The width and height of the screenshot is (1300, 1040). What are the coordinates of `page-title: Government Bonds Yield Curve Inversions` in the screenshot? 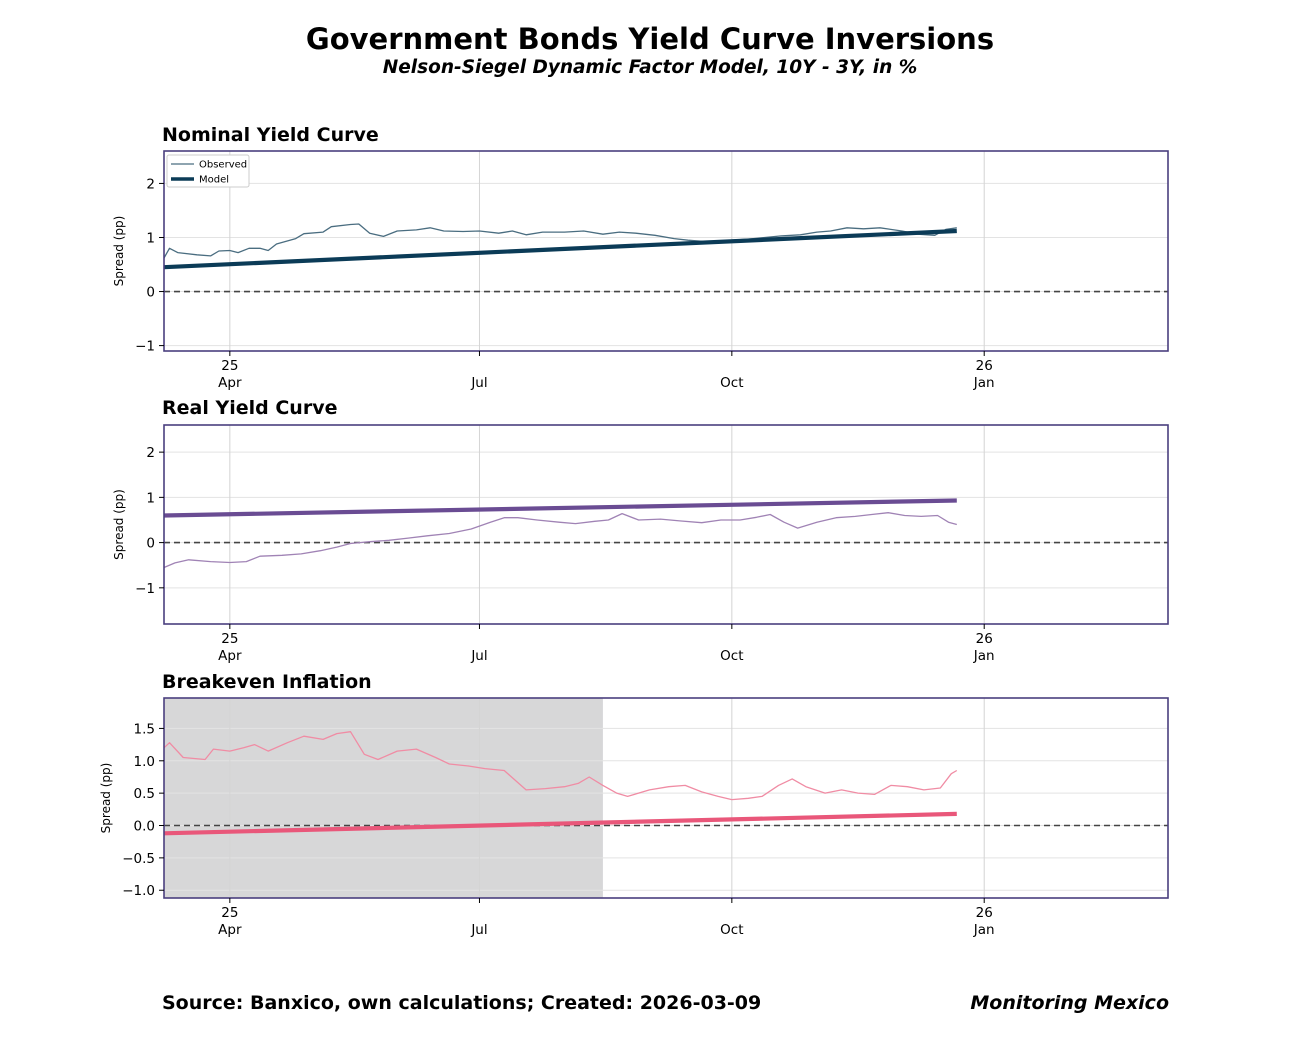 It's located at (650, 39).